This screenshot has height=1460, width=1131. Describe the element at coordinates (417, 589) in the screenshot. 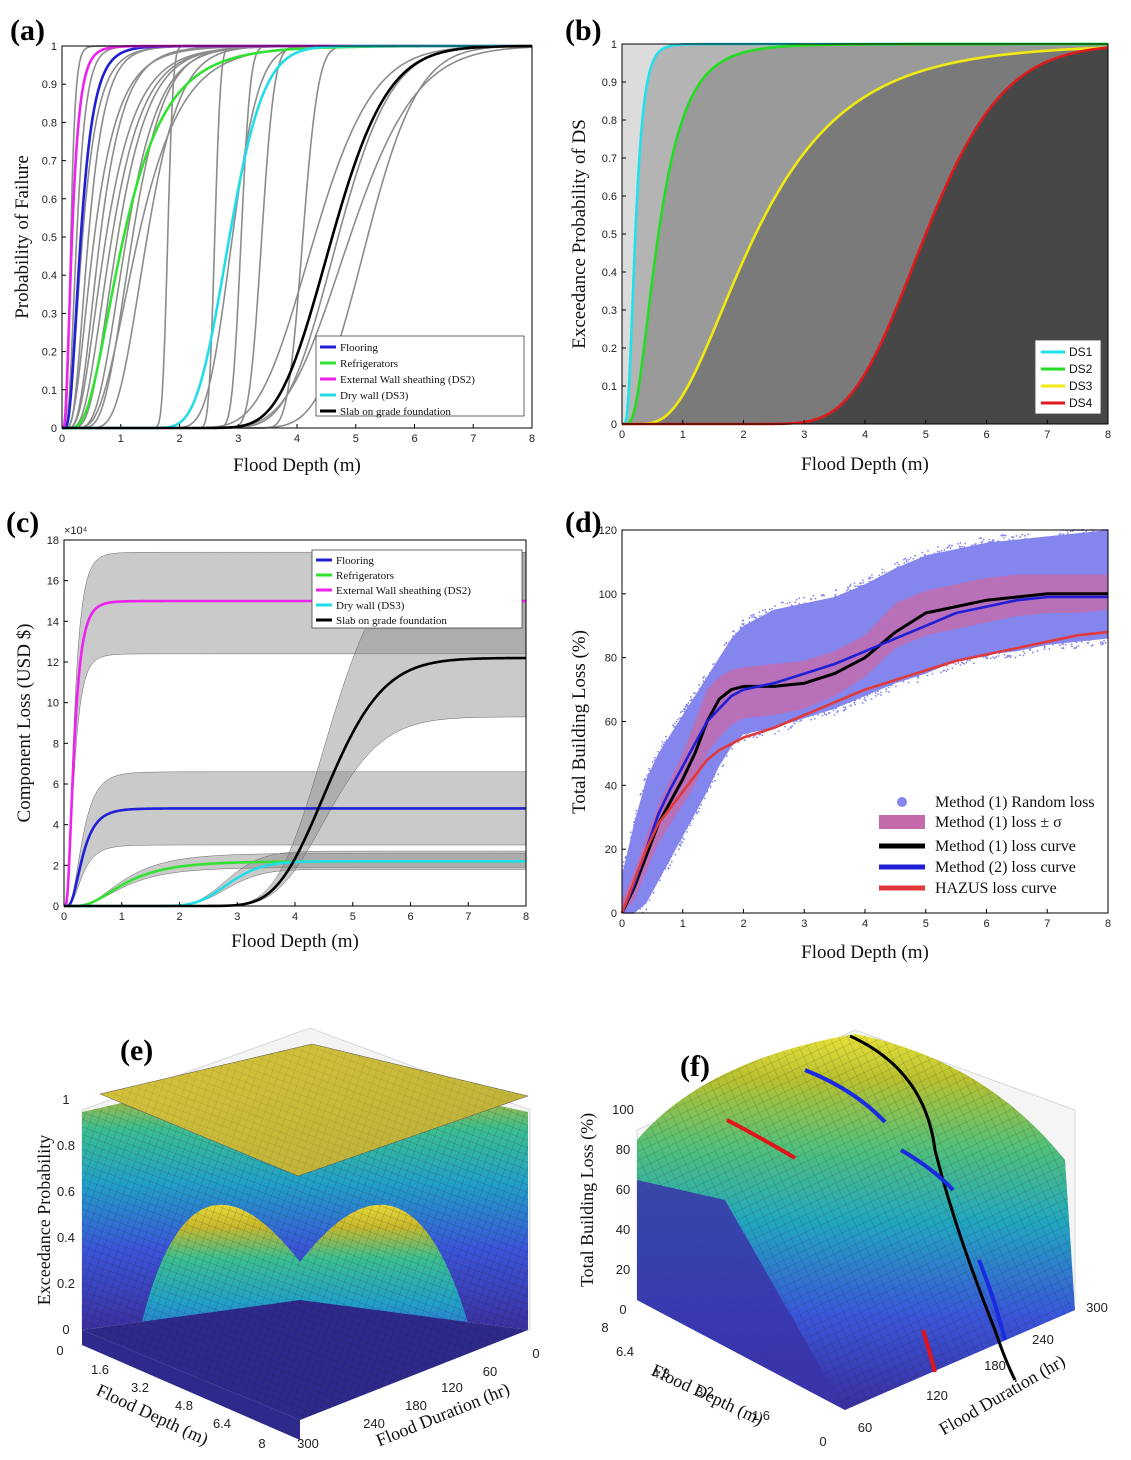

I see `legend-box` at that location.